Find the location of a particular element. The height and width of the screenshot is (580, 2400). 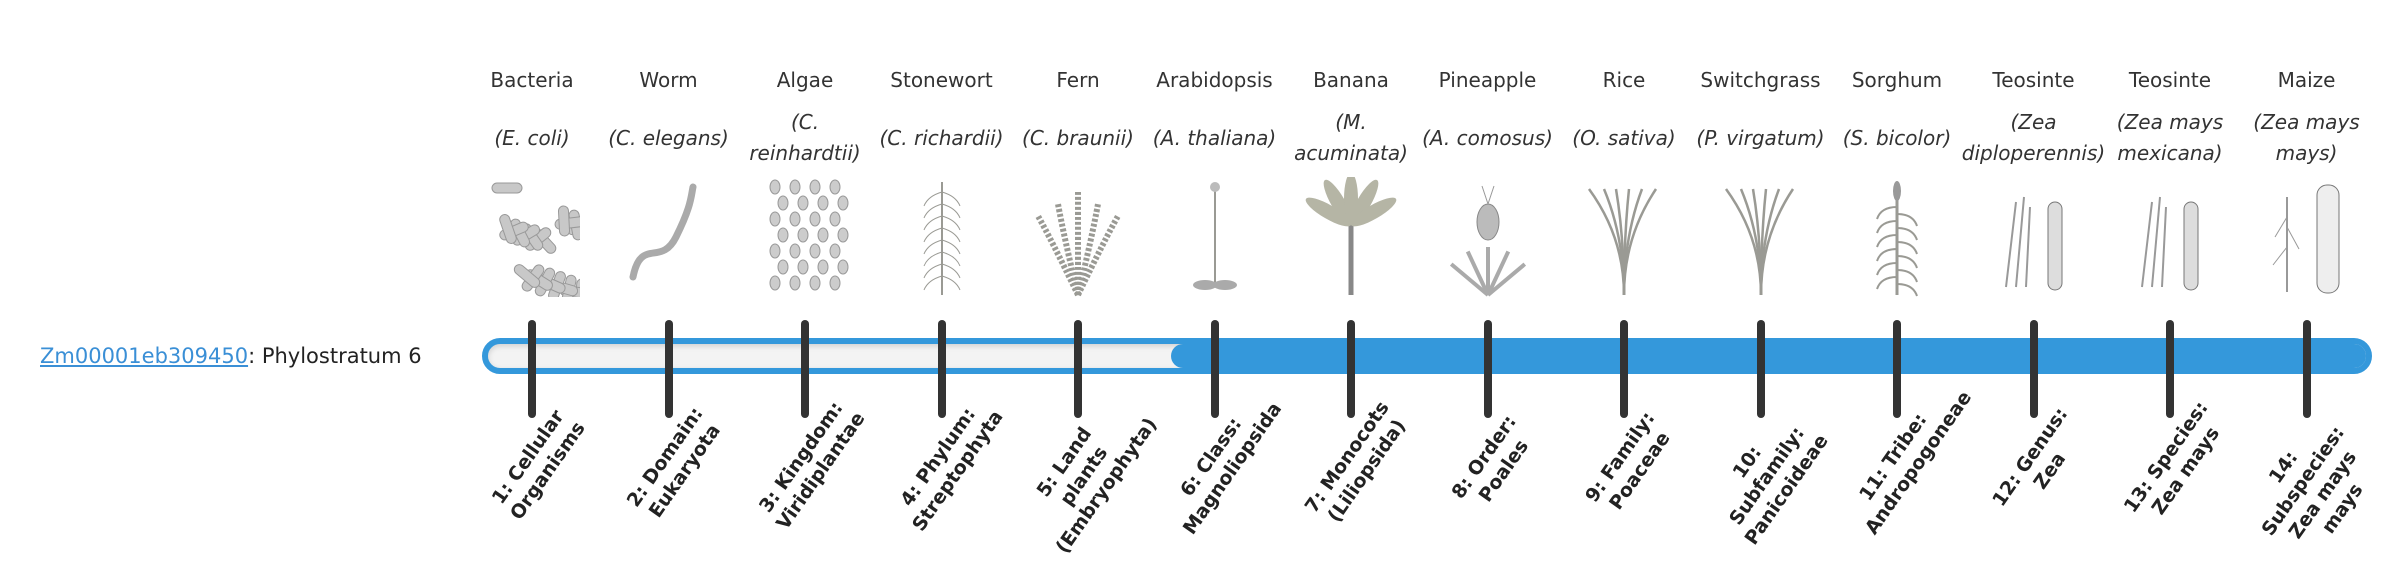

stratum-label: 7: Monocots (Liliopsida) is located at coordinates (1355, 462).